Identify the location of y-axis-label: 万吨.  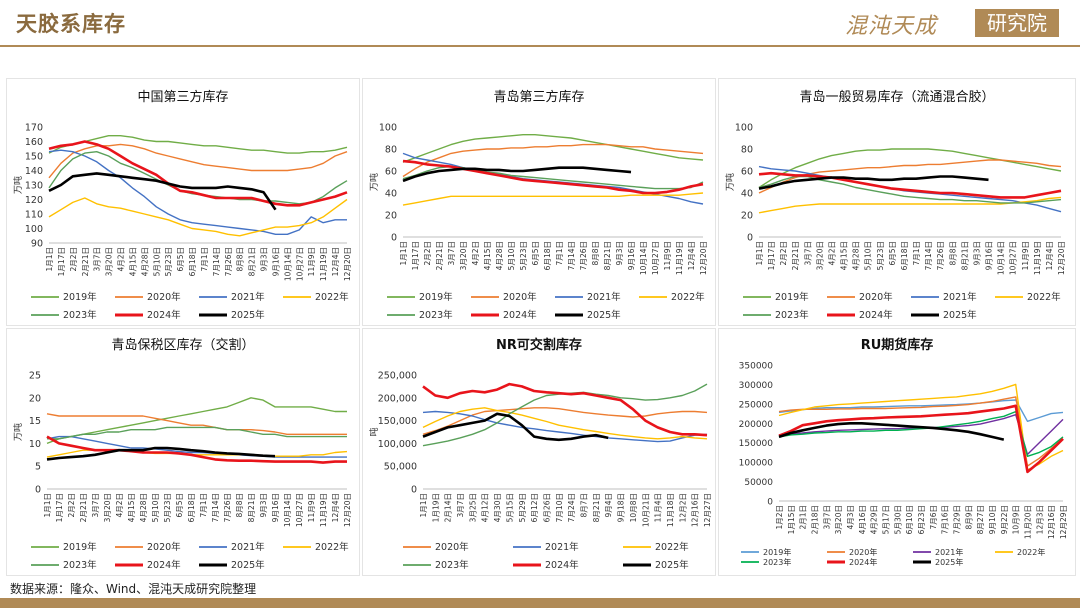
(18, 432).